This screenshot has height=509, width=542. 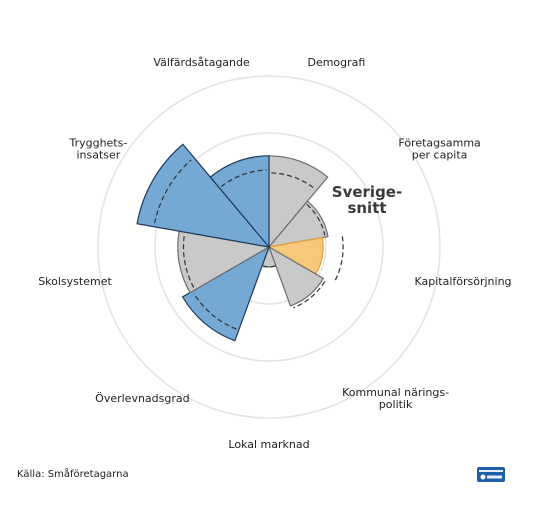 What do you see at coordinates (201, 62) in the screenshot?
I see `category-label-8: Välfärdsåtagande` at bounding box center [201, 62].